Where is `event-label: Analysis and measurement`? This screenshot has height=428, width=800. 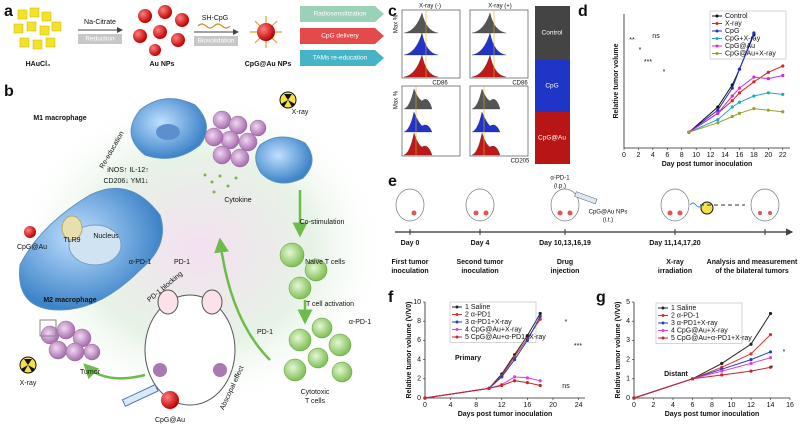
event-label: Analysis and measurement is located at coordinates (752, 262).